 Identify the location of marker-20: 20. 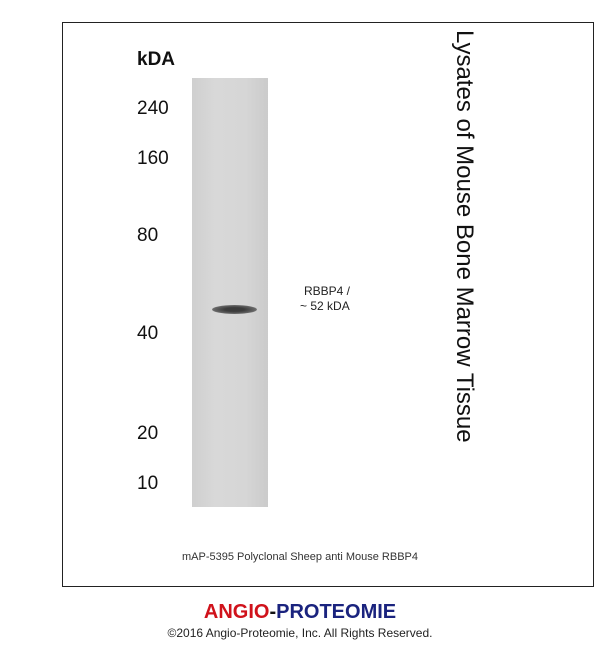
(148, 433).